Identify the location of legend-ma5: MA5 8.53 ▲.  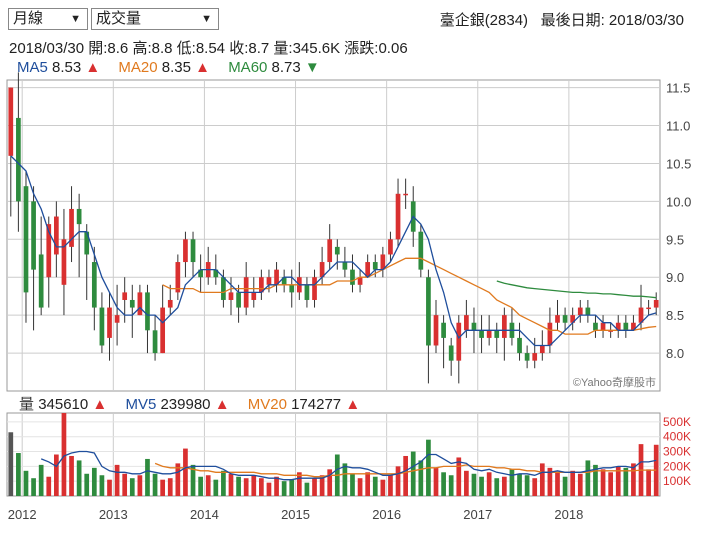
(58, 67).